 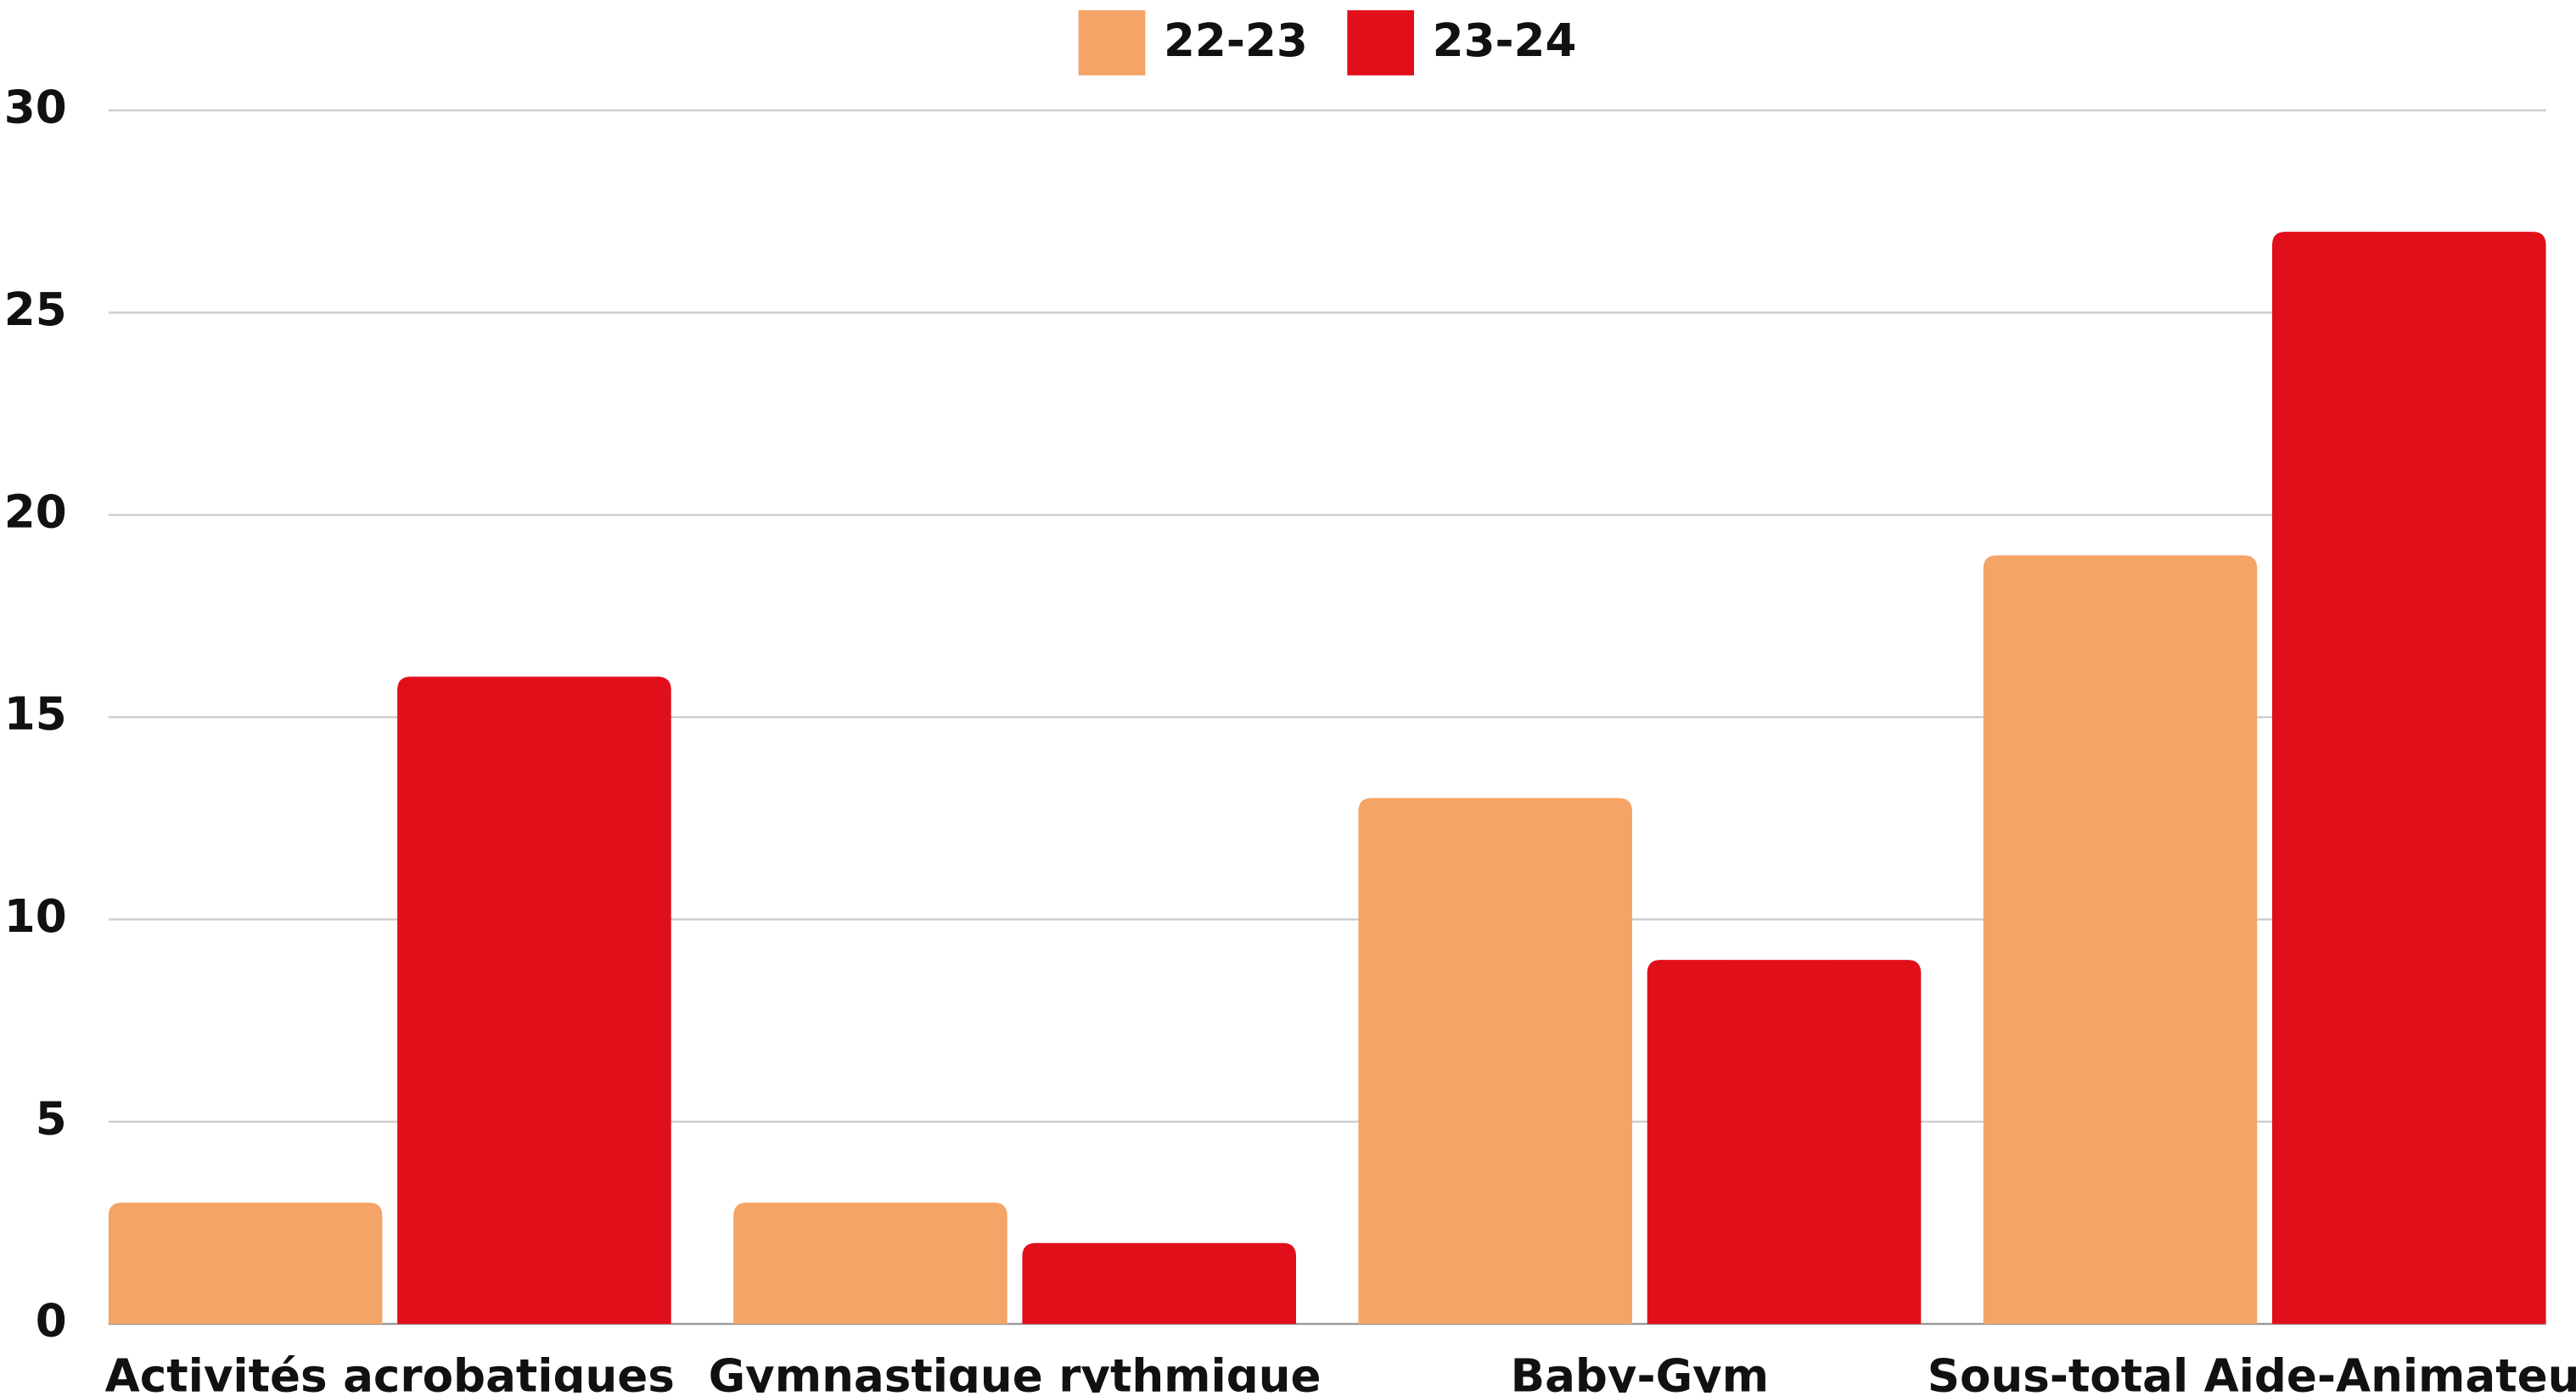 I want to click on y-tick-label: 15, so click(x=35, y=714).